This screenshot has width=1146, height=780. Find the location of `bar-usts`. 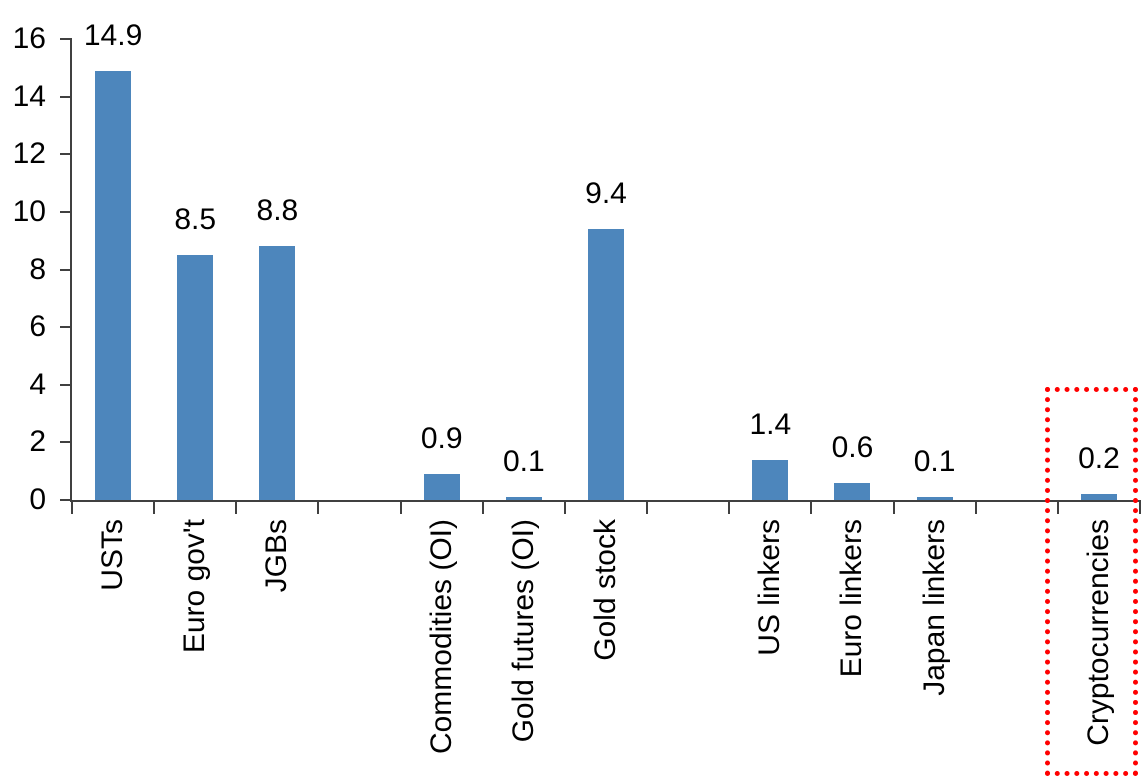

bar-usts is located at coordinates (113, 285).